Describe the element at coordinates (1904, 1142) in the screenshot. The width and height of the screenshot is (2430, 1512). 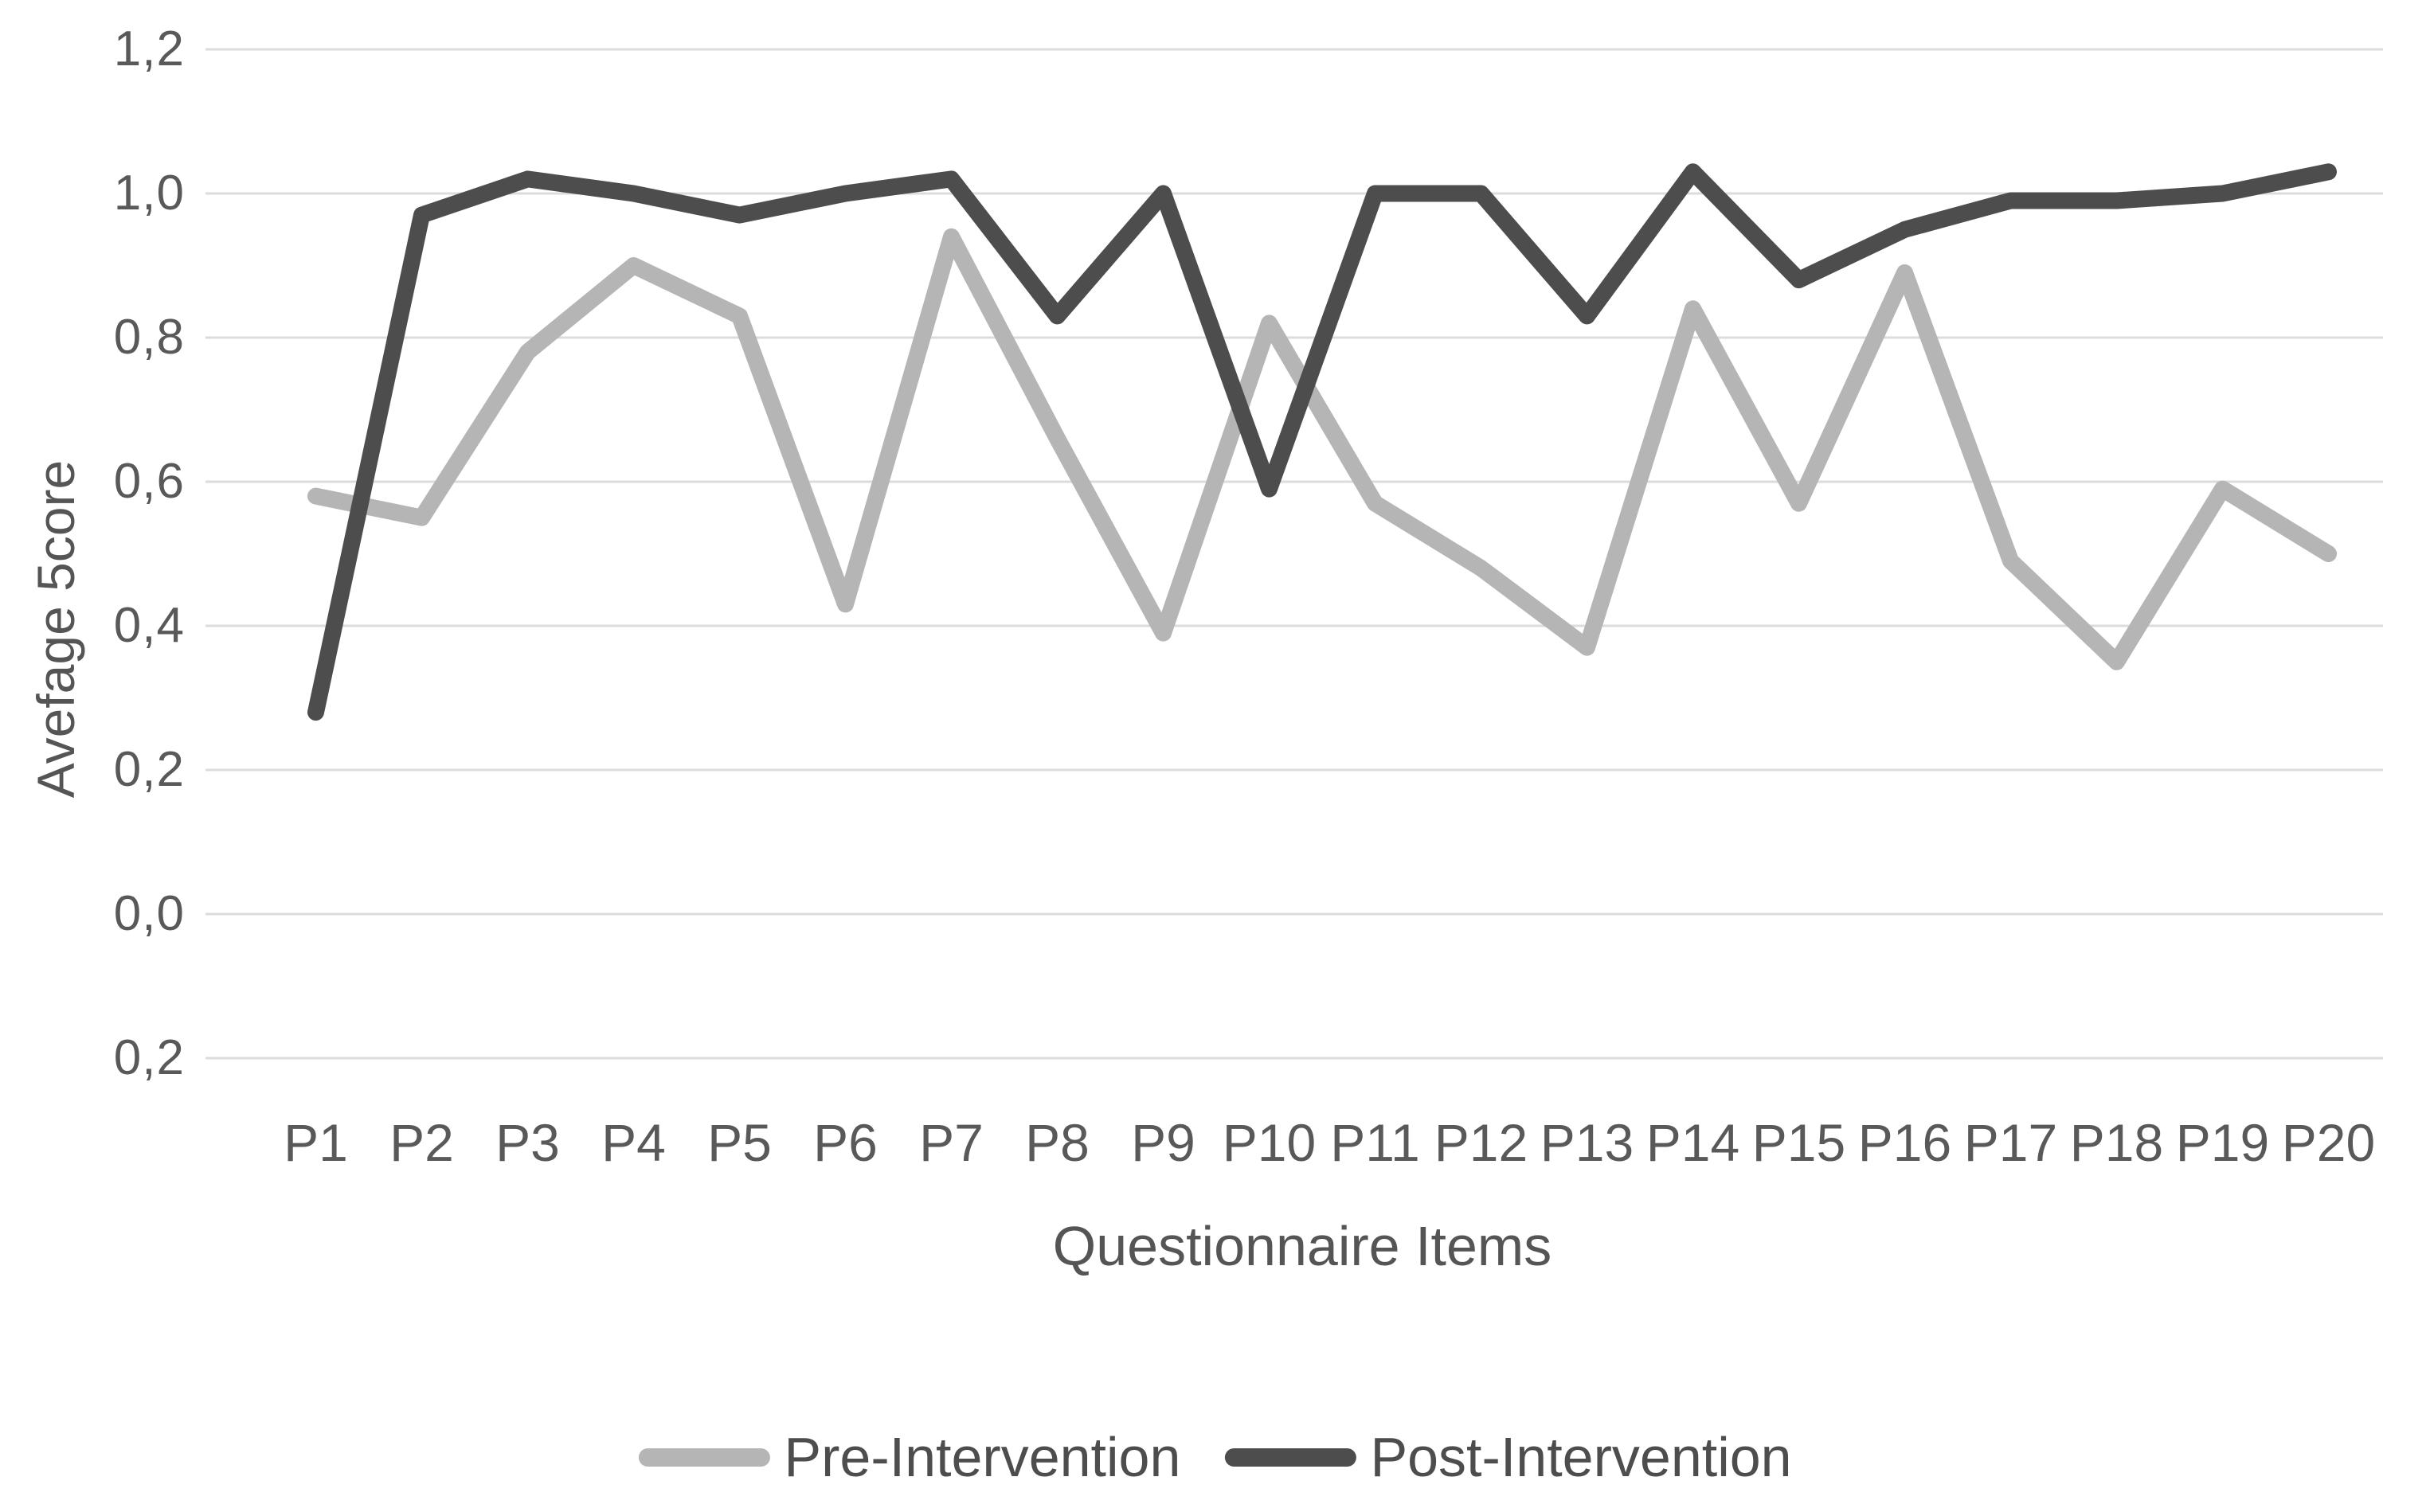
I see `x-tick-label: P16` at that location.